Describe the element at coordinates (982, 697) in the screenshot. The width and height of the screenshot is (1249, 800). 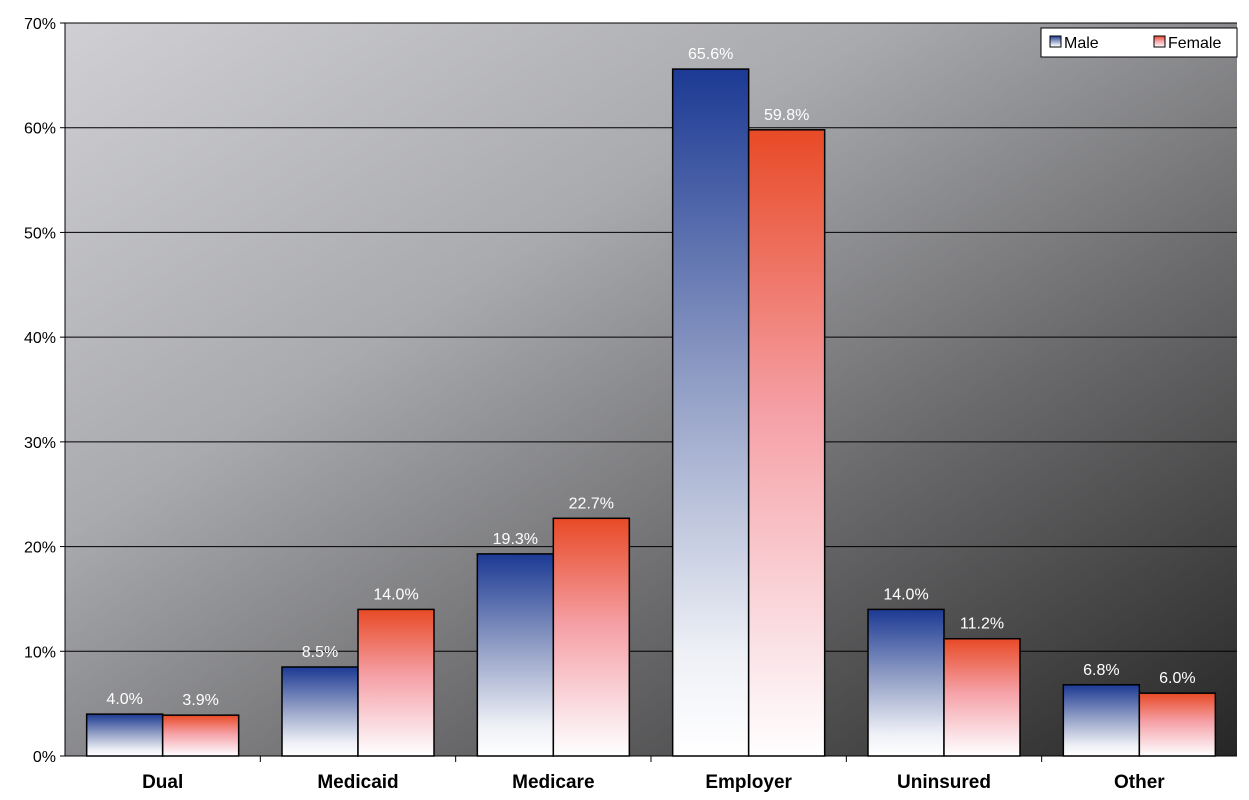
I see `bar-female-uninsured` at that location.